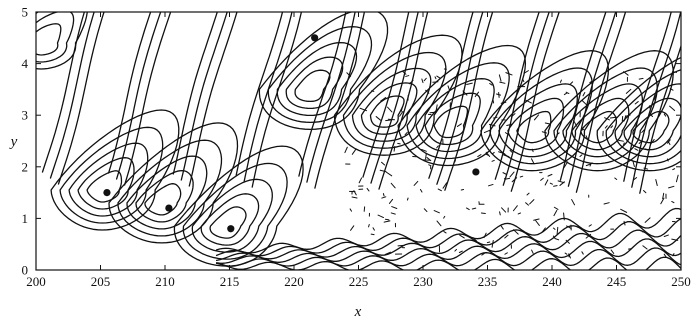  I want to click on y-tick-label: 3, so click(25, 115).